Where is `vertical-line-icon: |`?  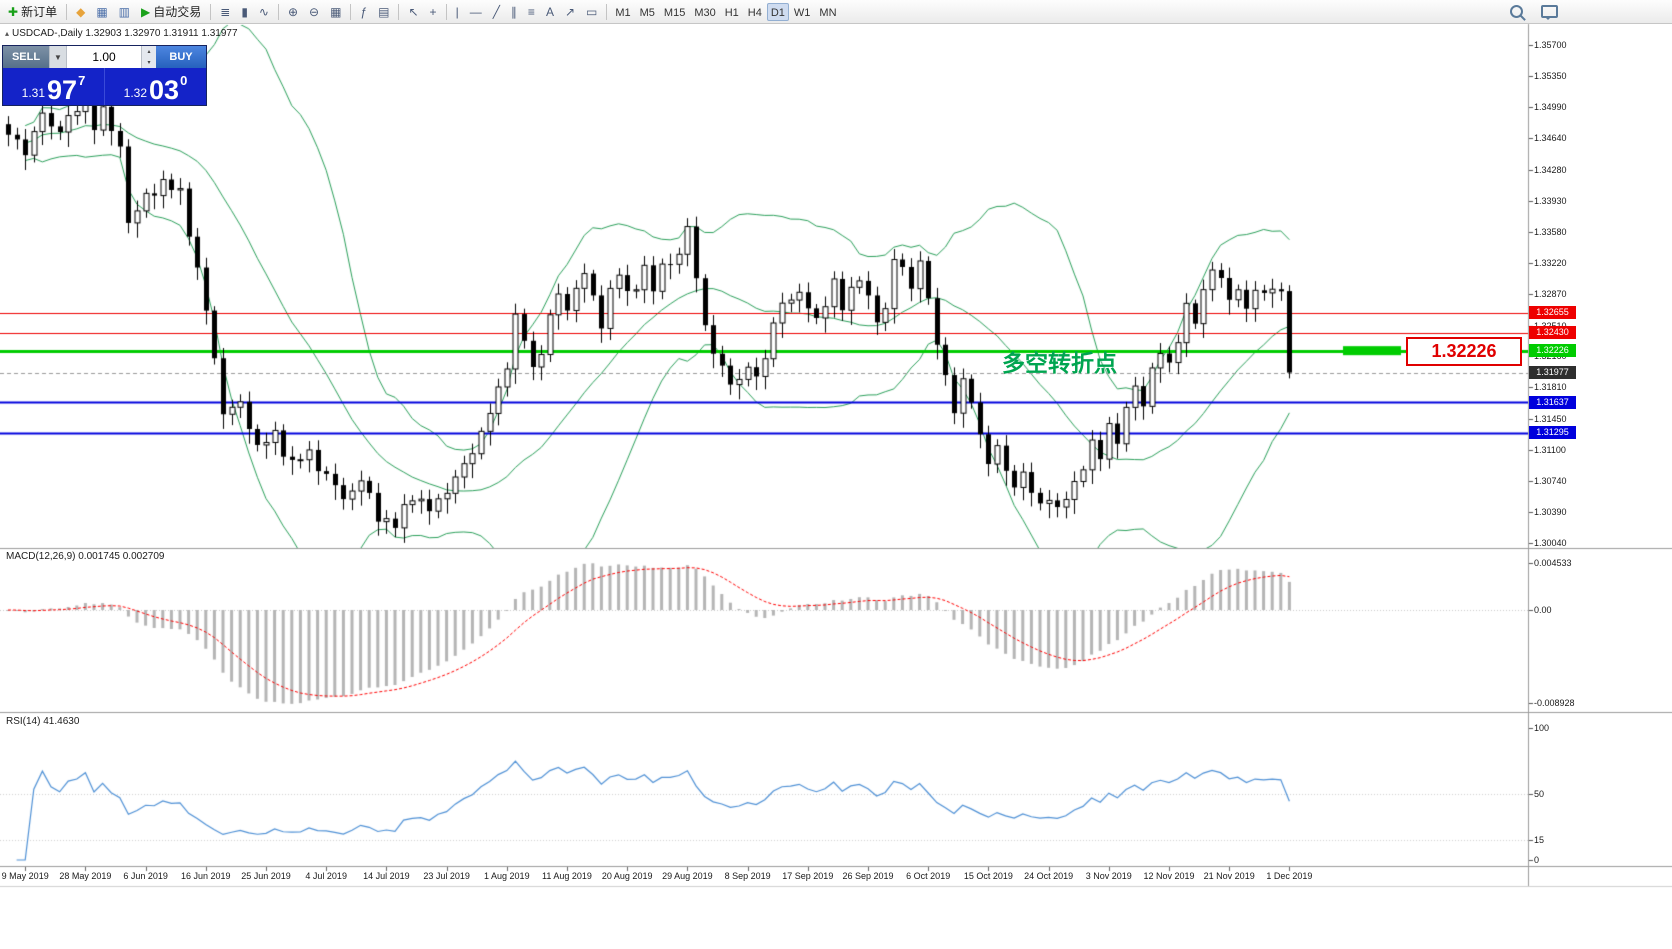
vertical-line-icon: | is located at coordinates (457, 11).